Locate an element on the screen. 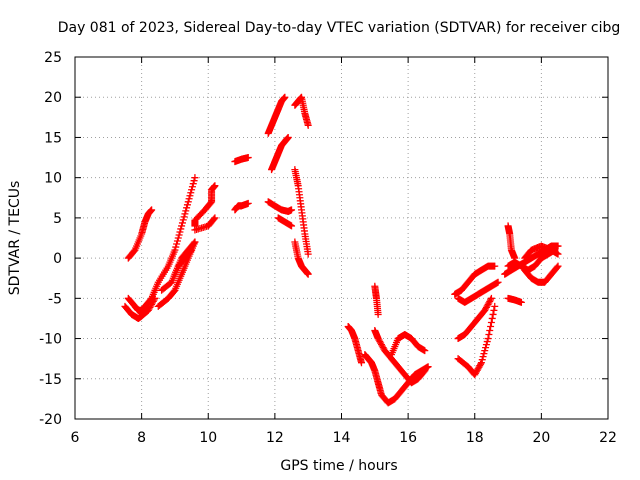  x-tick-label: 22 is located at coordinates (608, 438).